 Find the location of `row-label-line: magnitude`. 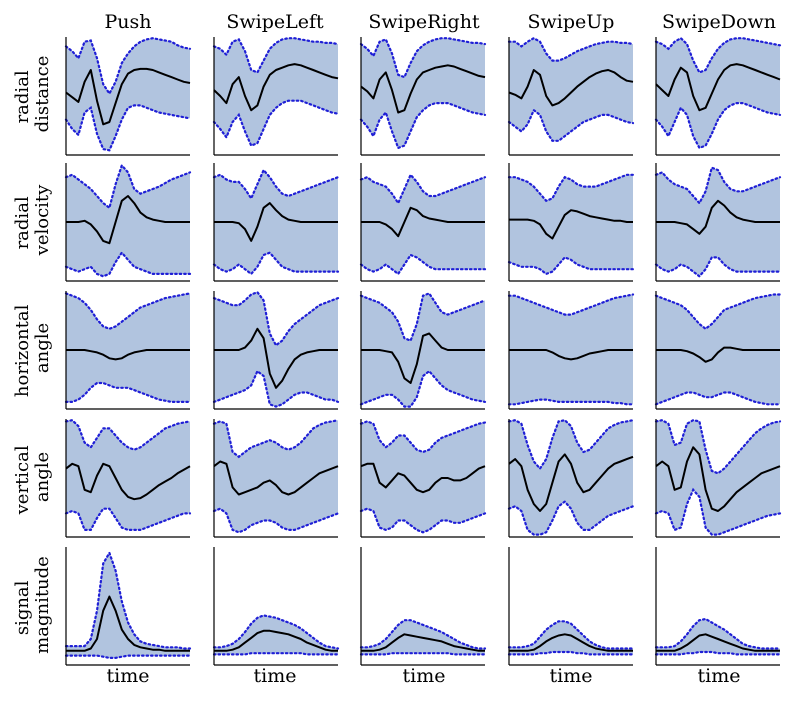

row-label-line: magnitude is located at coordinates (42, 605).